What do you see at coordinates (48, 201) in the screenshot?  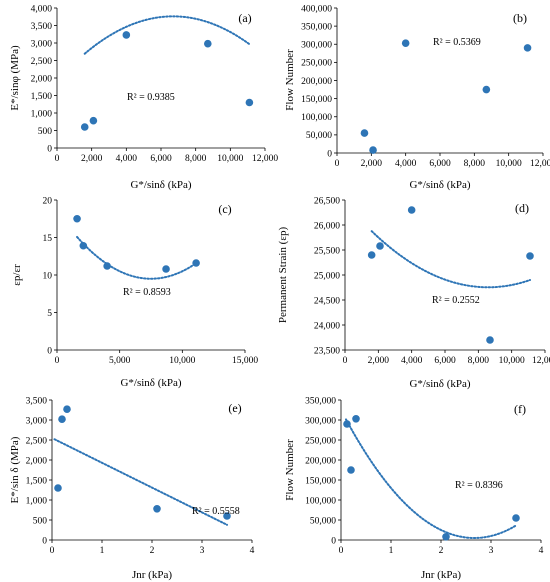 I see `y-tick-label: 20` at bounding box center [48, 201].